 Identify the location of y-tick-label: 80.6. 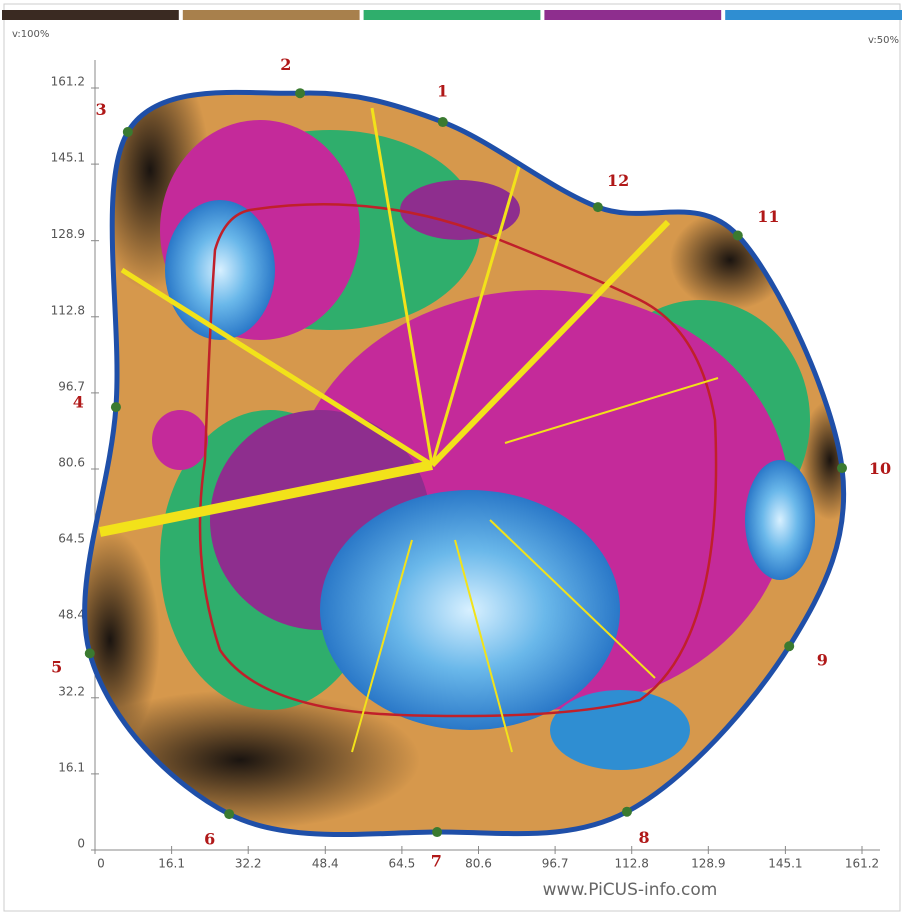
(71, 463).